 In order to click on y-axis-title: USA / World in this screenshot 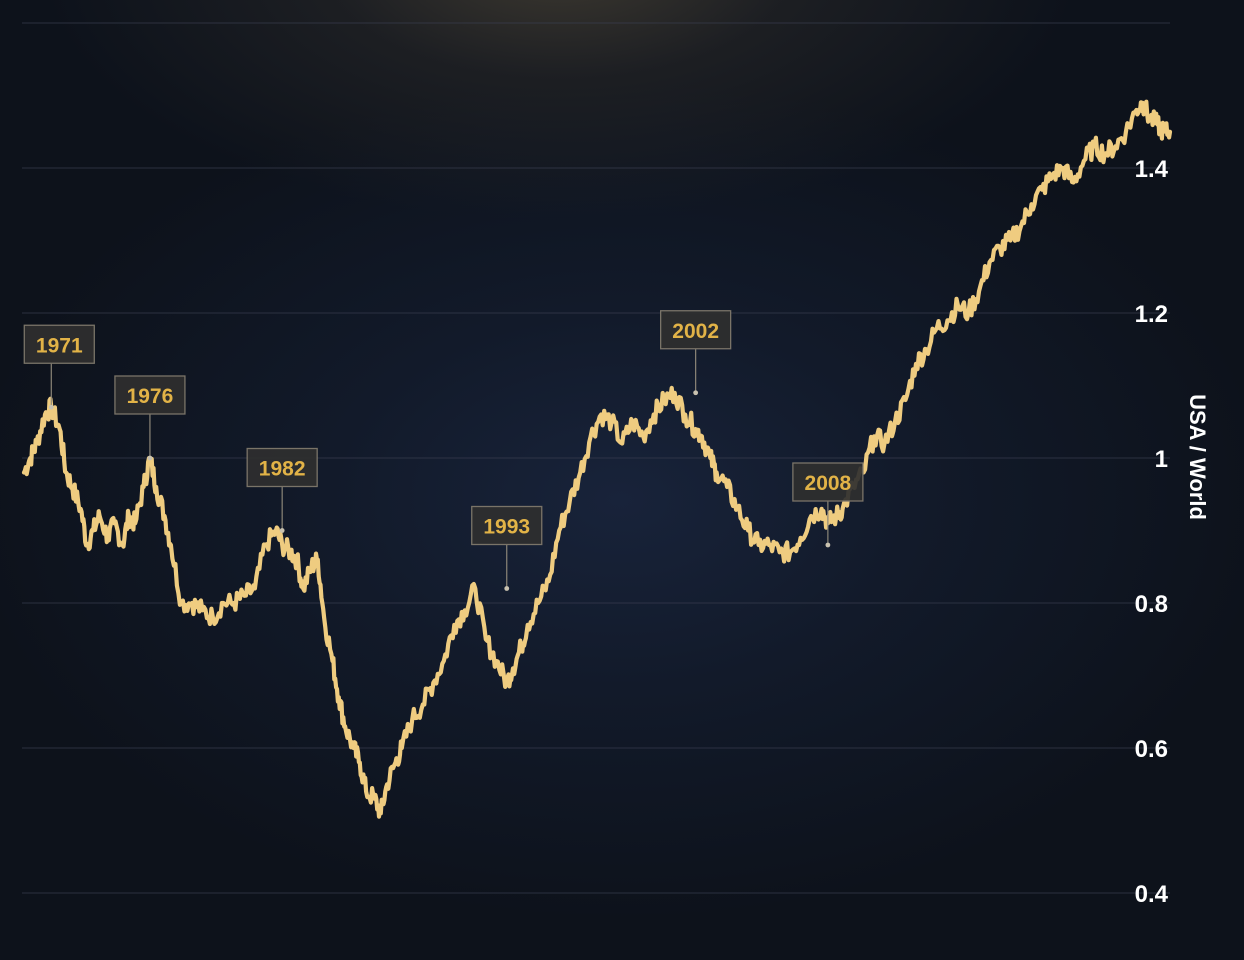, I will do `click(1197, 457)`.